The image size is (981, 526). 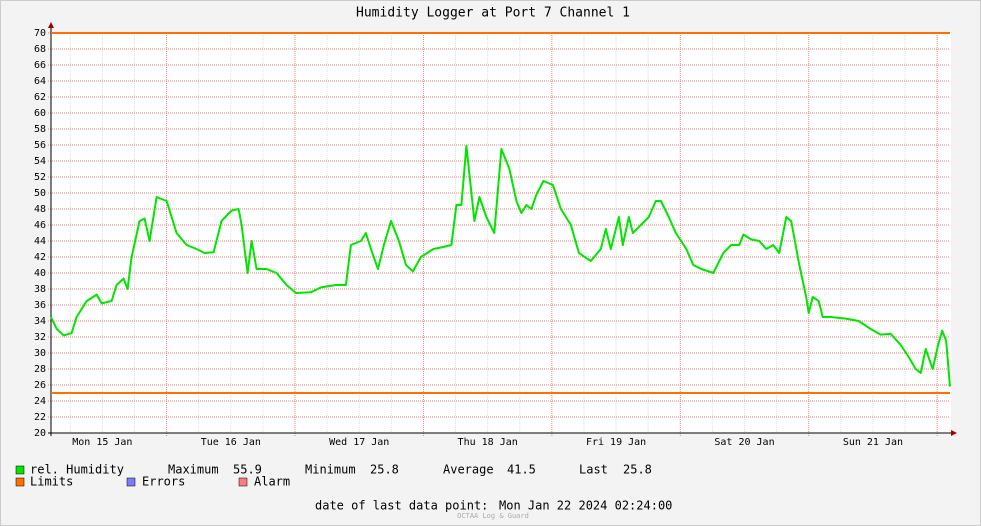 I want to click on y-tick-label: 44, so click(x=40, y=241).